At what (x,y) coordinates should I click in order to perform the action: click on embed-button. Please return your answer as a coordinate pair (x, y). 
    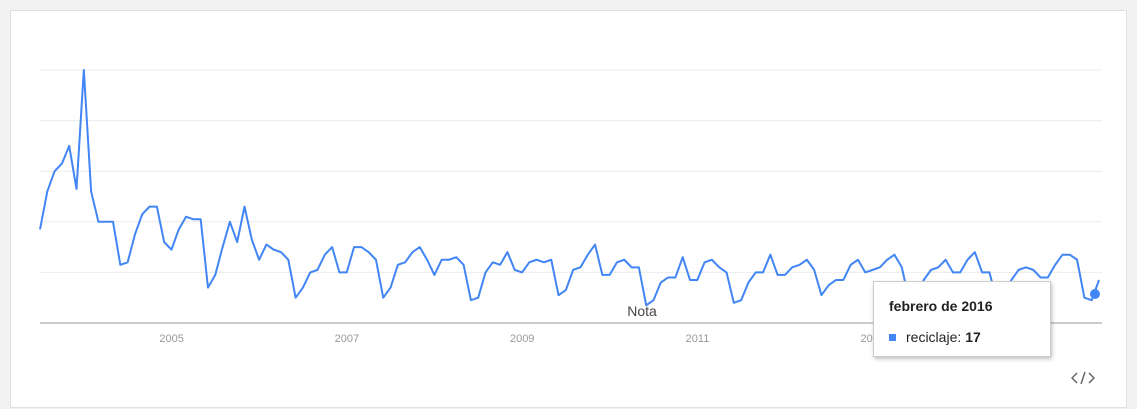
    Looking at the image, I should click on (1083, 378).